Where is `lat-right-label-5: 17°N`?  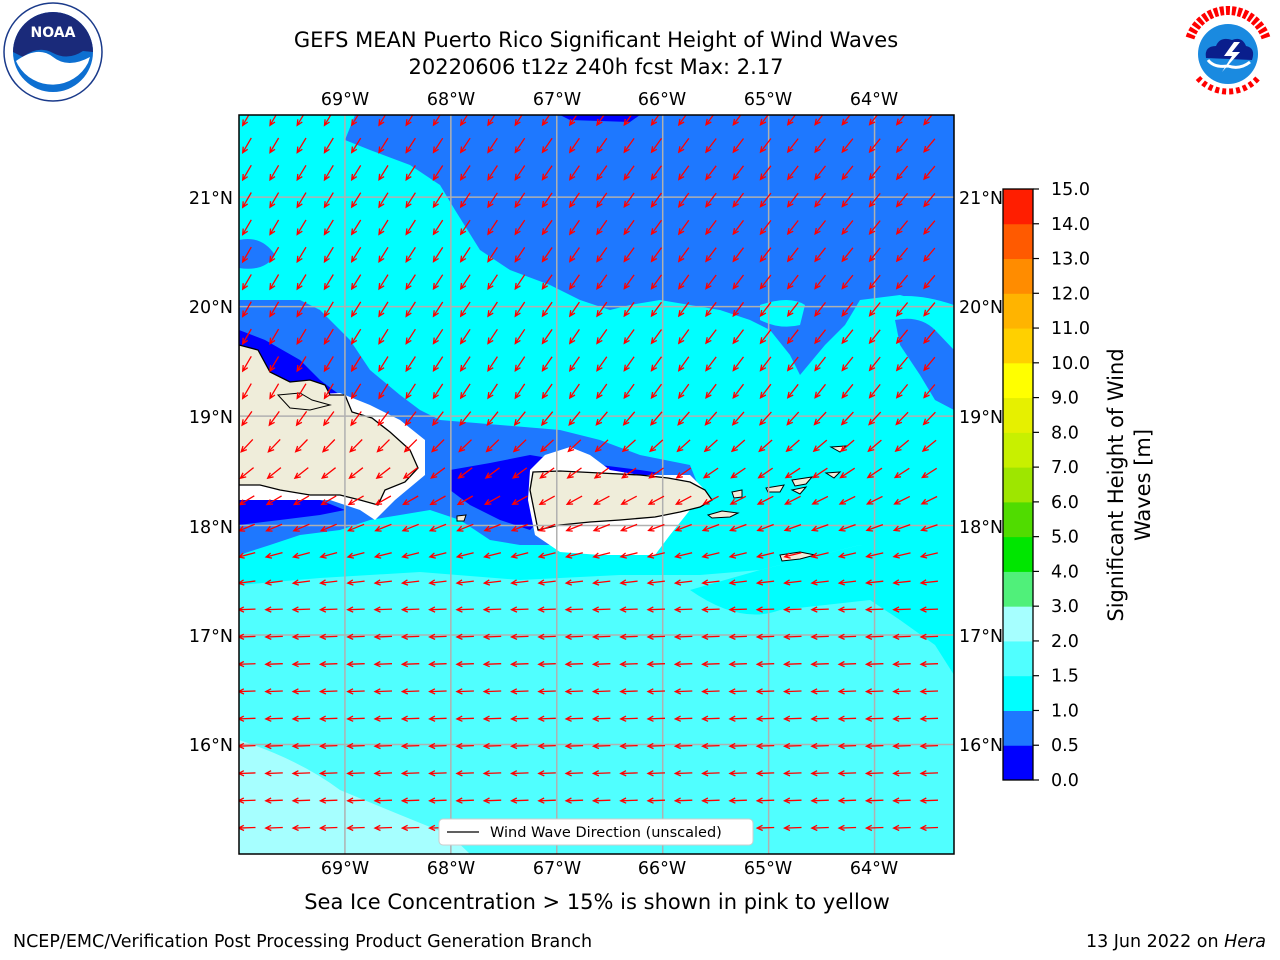 lat-right-label-5: 17°N is located at coordinates (981, 637).